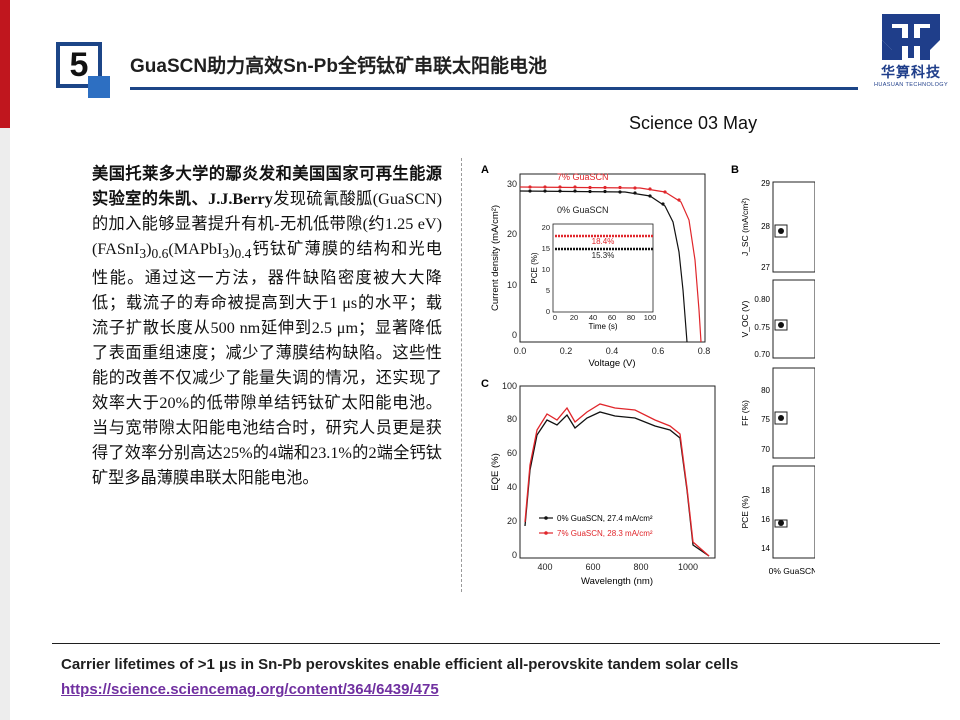 Image resolution: width=960 pixels, height=720 pixels. What do you see at coordinates (495, 258) in the screenshot?
I see `a-ylabel: Current density (mA/cm²)` at bounding box center [495, 258].